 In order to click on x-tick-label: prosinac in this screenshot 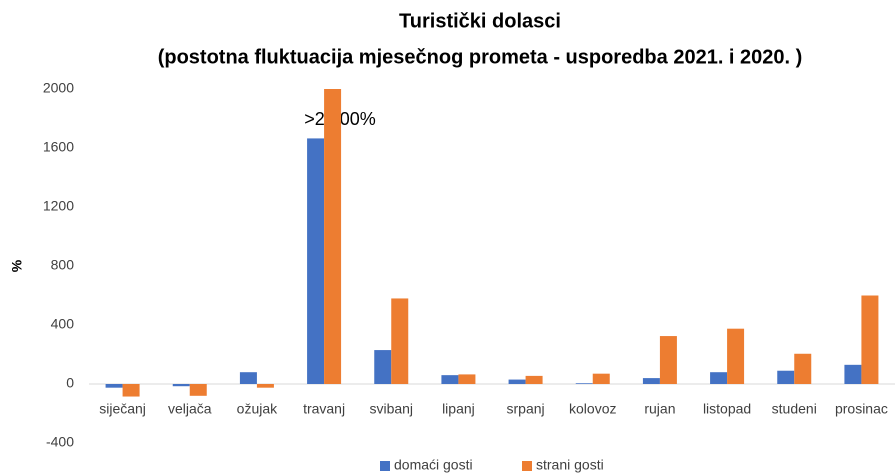, I will do `click(861, 409)`.